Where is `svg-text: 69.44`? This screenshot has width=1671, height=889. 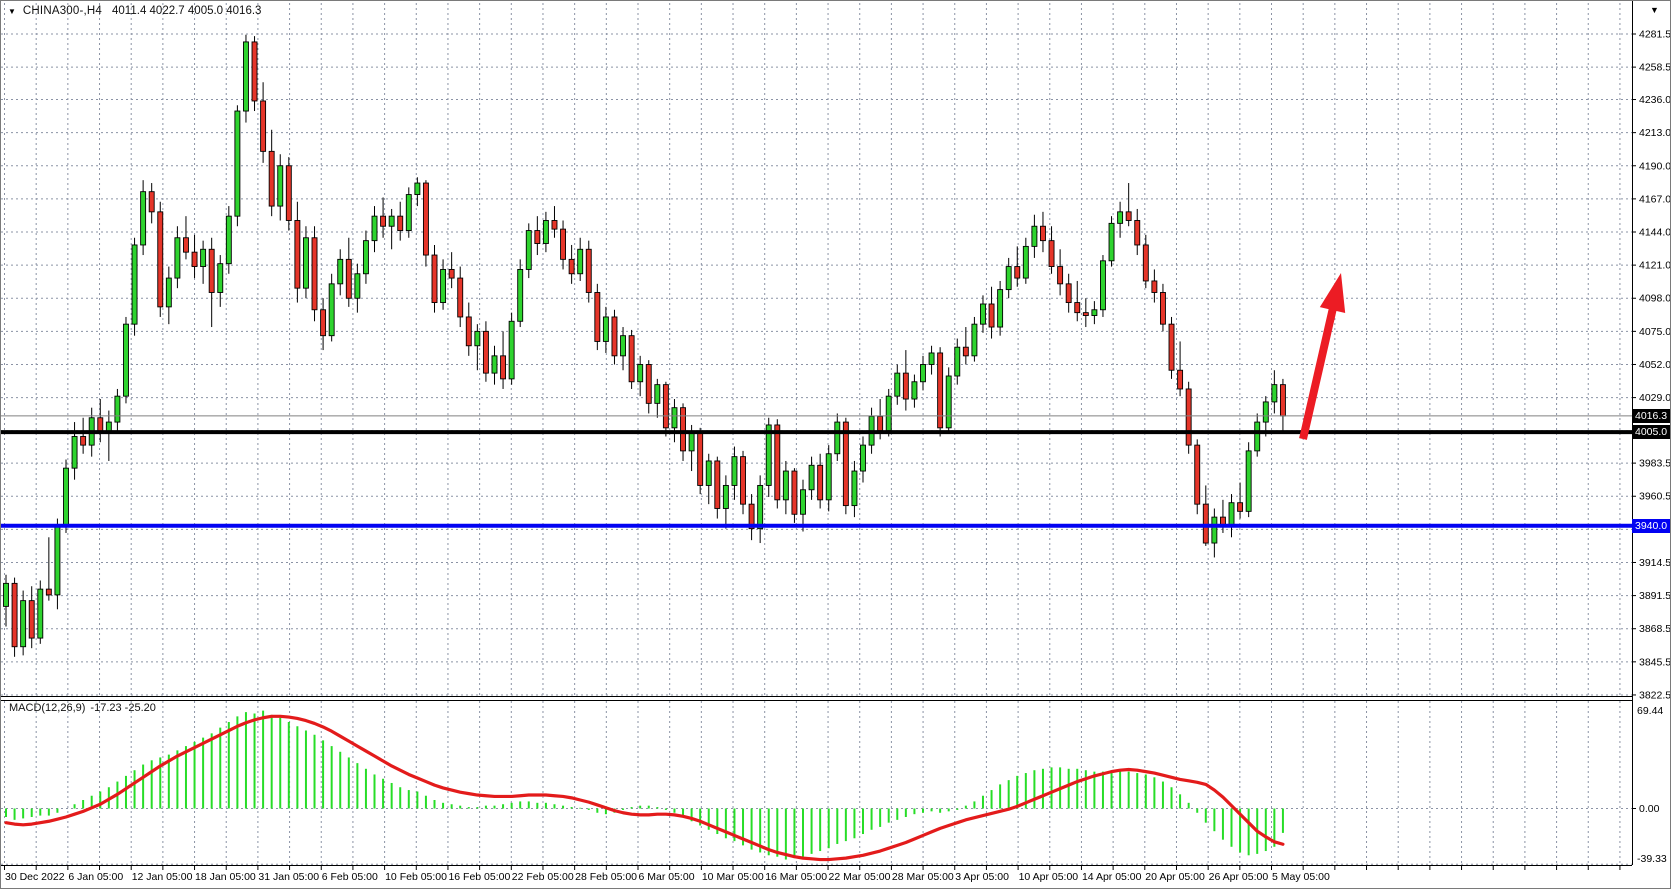 svg-text: 69.44 is located at coordinates (1650, 711).